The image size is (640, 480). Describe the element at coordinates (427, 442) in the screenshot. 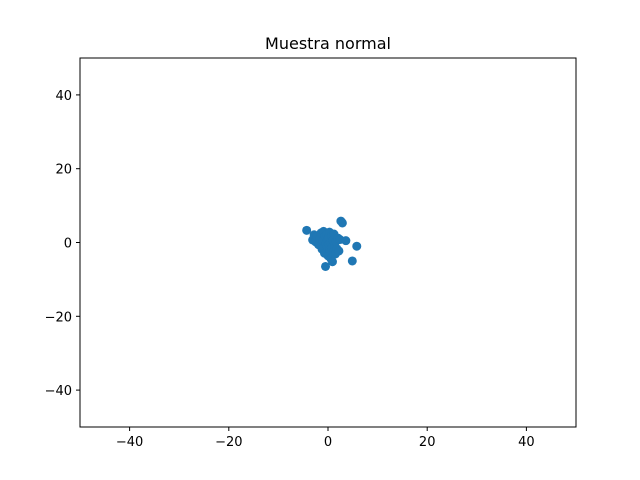

I see `x-tick-label: 20` at that location.